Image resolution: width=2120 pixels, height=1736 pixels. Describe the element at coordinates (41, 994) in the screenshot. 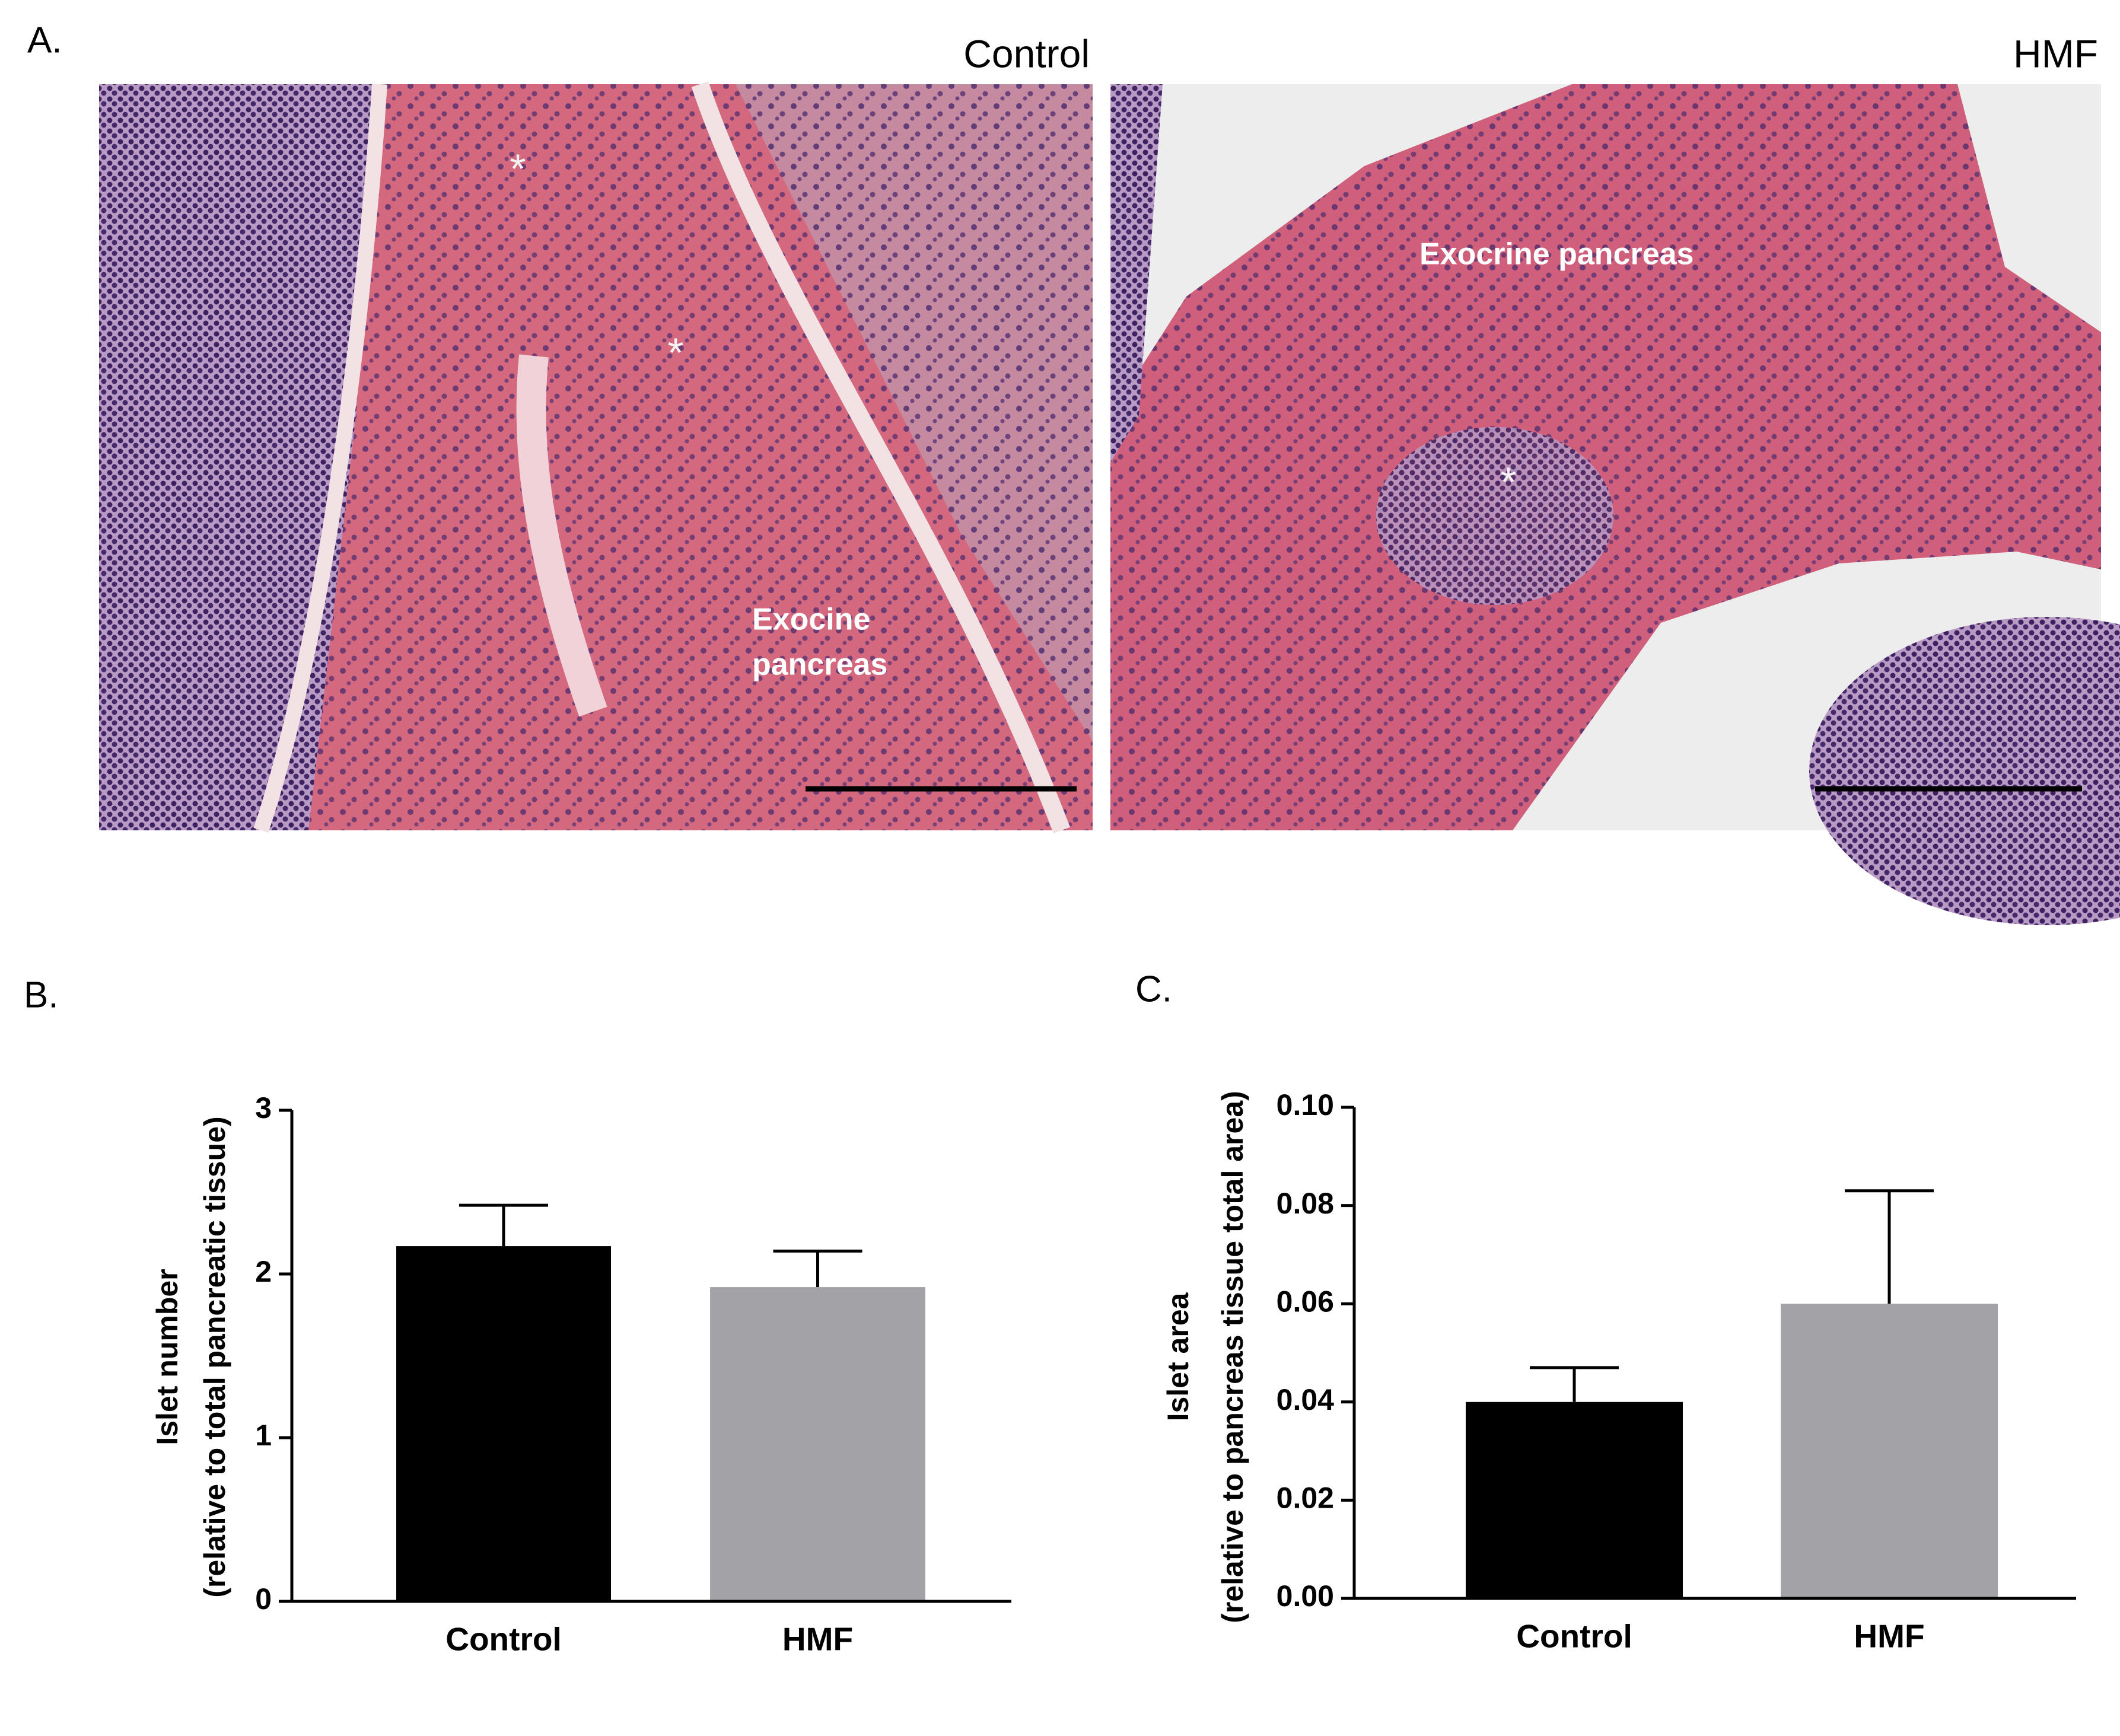

I see `panel-label: B.` at that location.